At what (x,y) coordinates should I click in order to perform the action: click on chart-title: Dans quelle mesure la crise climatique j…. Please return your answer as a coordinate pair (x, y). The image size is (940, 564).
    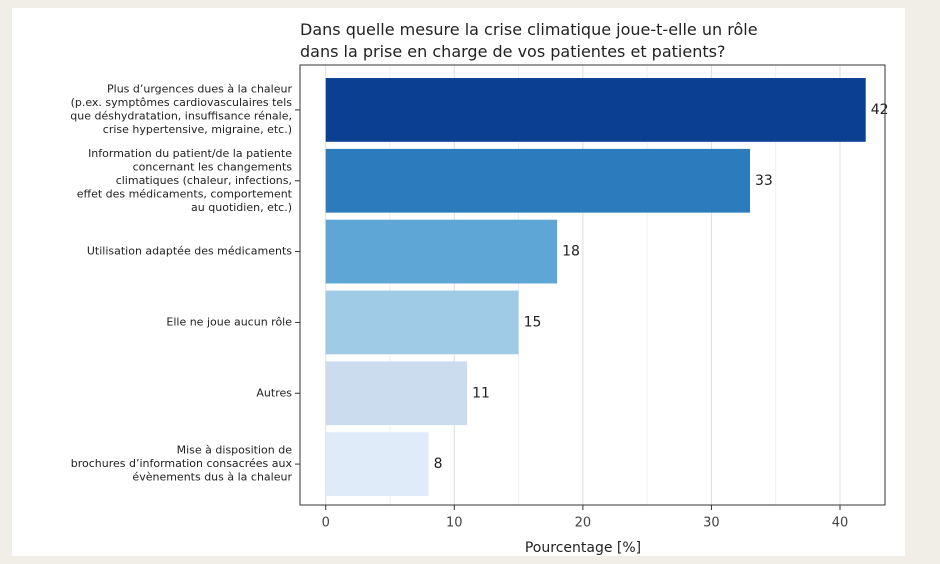
    Looking at the image, I should click on (529, 40).